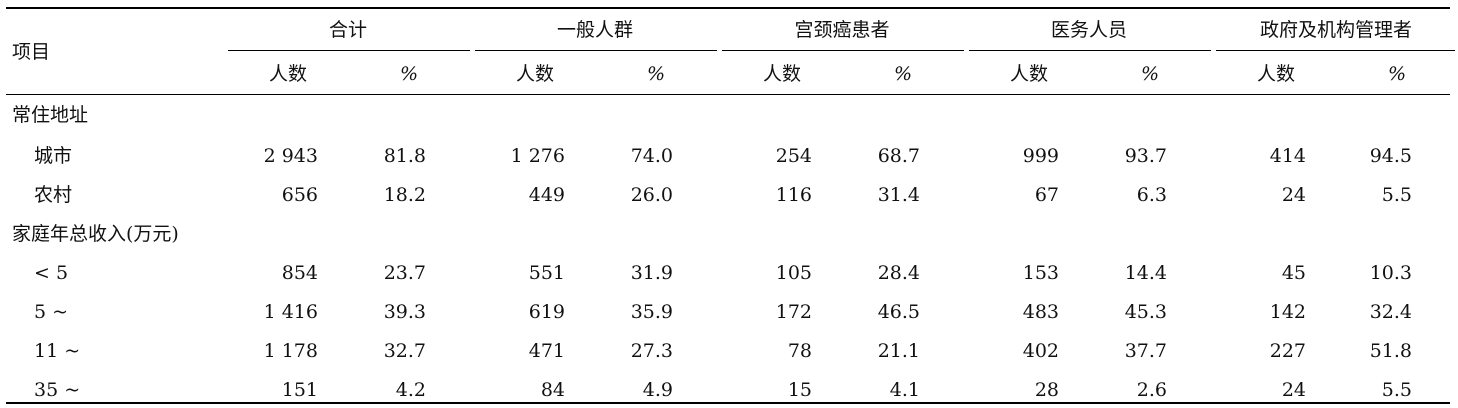 The height and width of the screenshot is (408, 1458). What do you see at coordinates (651, 273) in the screenshot?
I see `percent-cell: 31.9` at bounding box center [651, 273].